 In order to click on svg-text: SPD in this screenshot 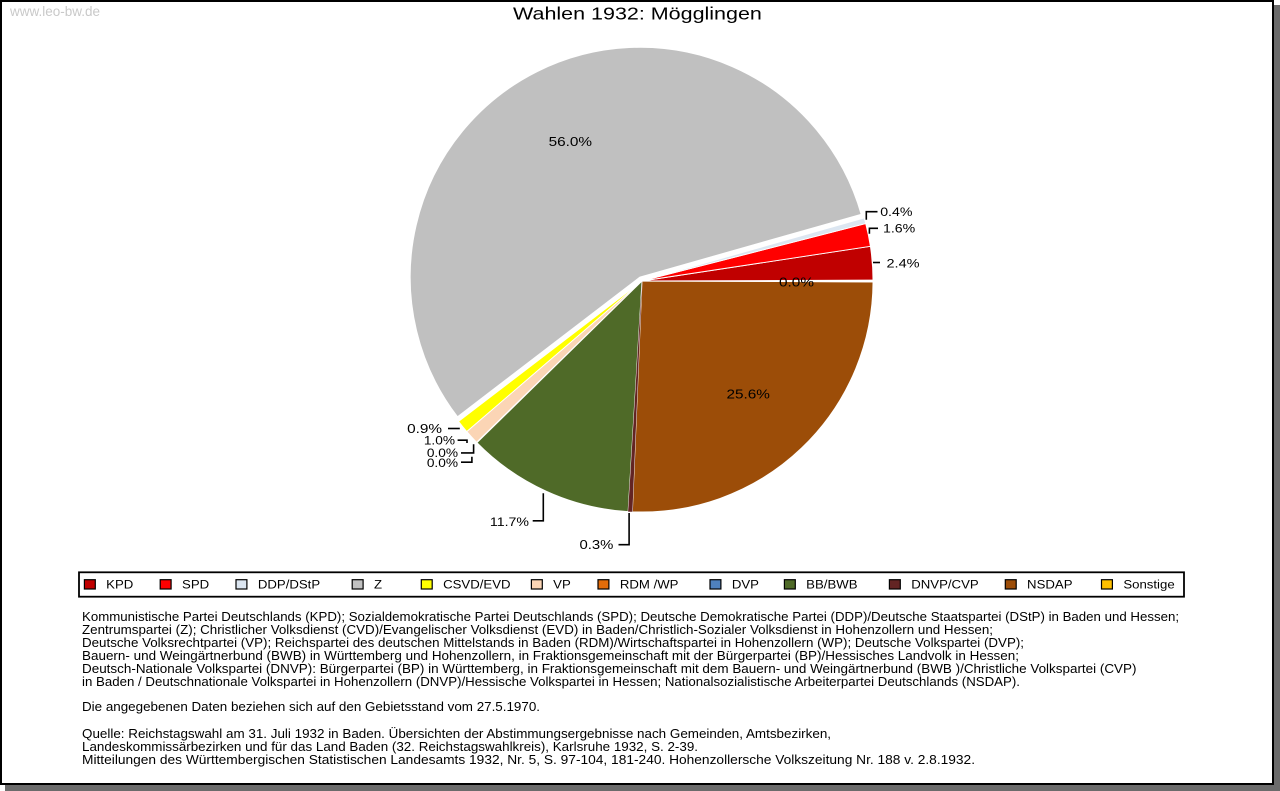, I will do `click(195, 584)`.